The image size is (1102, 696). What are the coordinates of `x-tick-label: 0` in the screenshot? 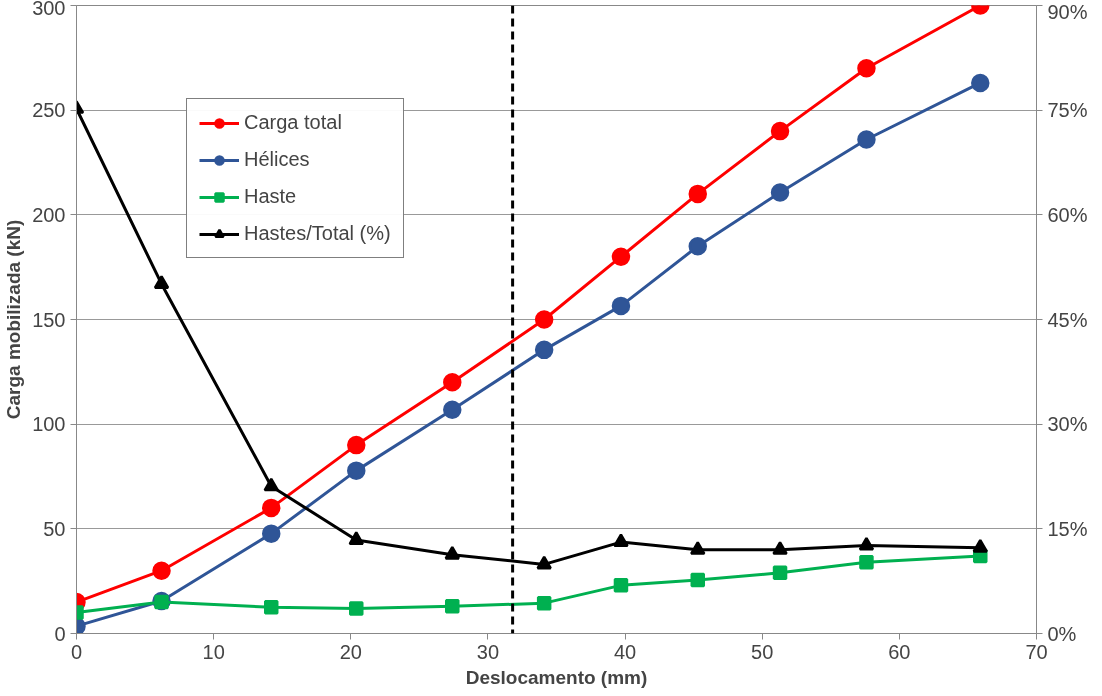 It's located at (76, 651).